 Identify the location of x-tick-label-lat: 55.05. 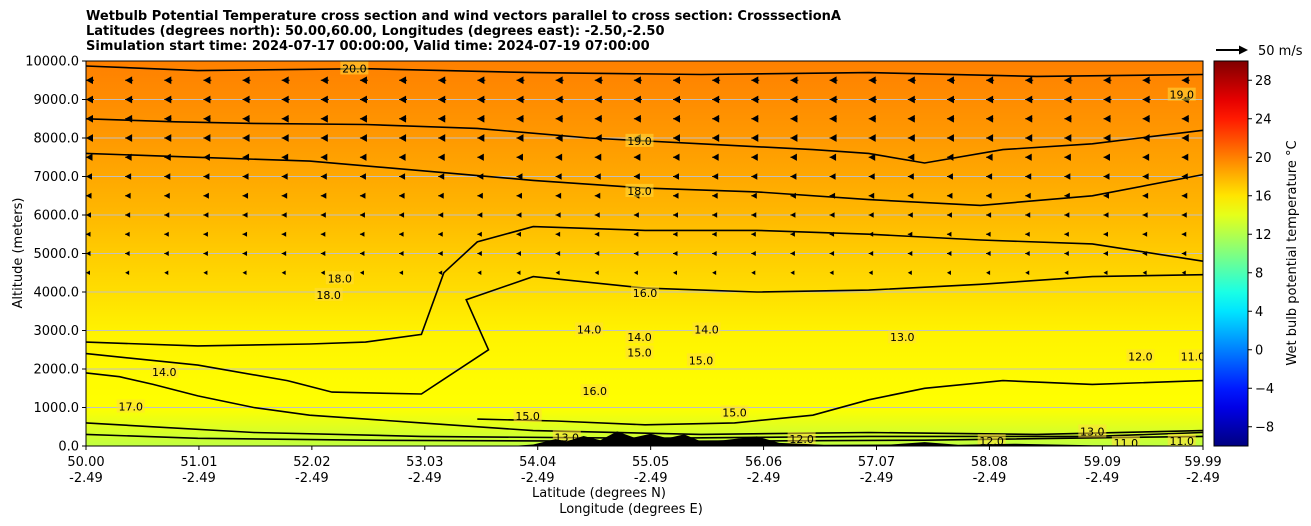
(650, 462).